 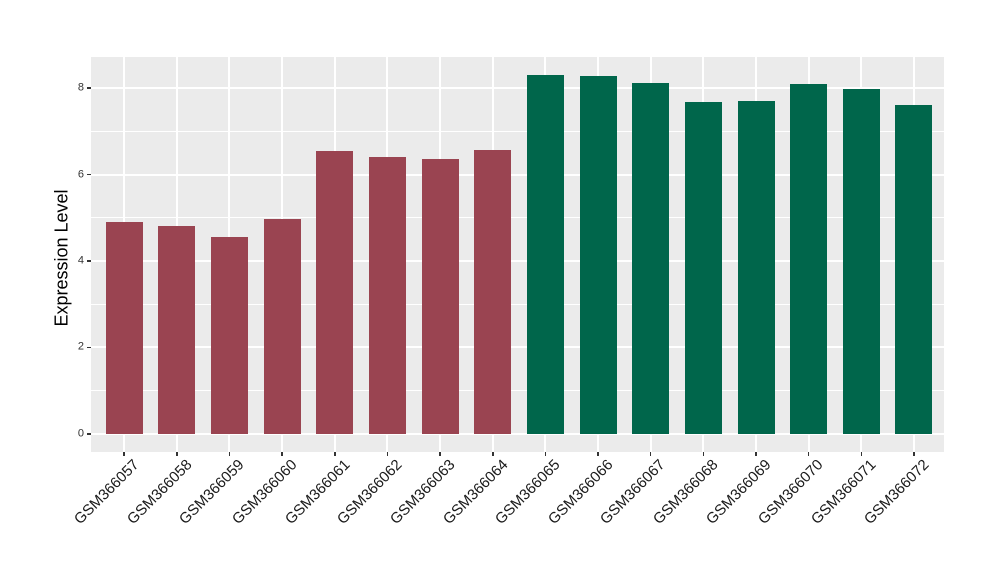 I want to click on bar-GSM366069, so click(x=756, y=267).